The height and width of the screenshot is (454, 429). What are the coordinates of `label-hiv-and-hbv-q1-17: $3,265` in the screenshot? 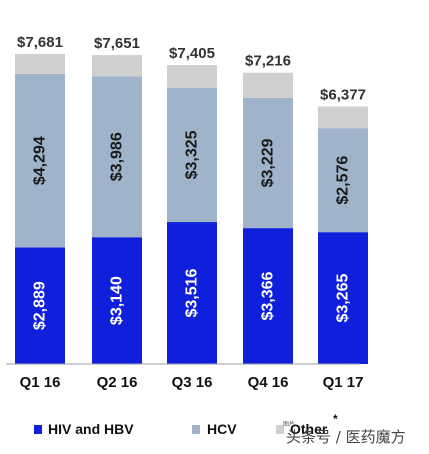 It's located at (343, 298).